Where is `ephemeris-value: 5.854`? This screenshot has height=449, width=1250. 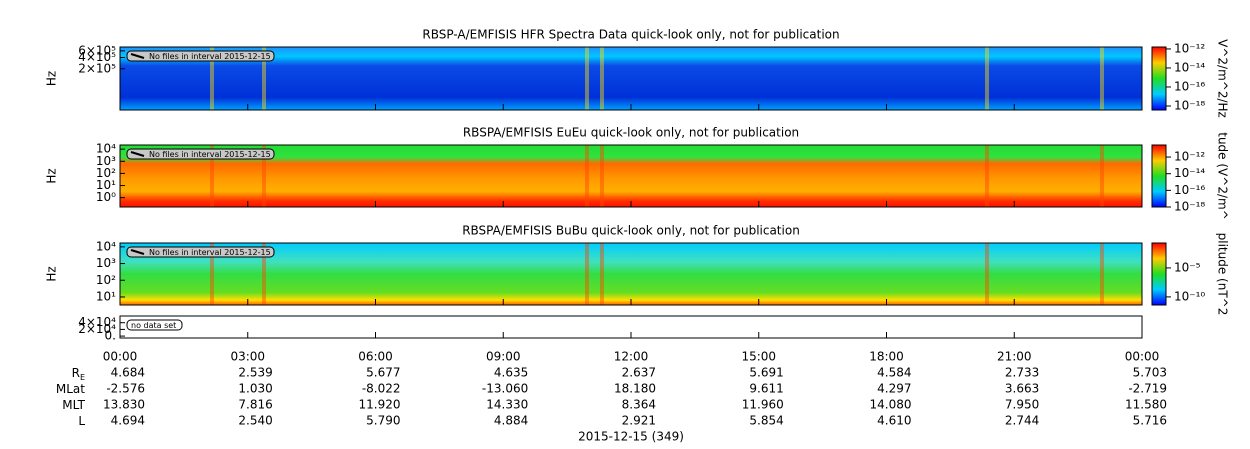 ephemeris-value: 5.854 is located at coordinates (766, 421).